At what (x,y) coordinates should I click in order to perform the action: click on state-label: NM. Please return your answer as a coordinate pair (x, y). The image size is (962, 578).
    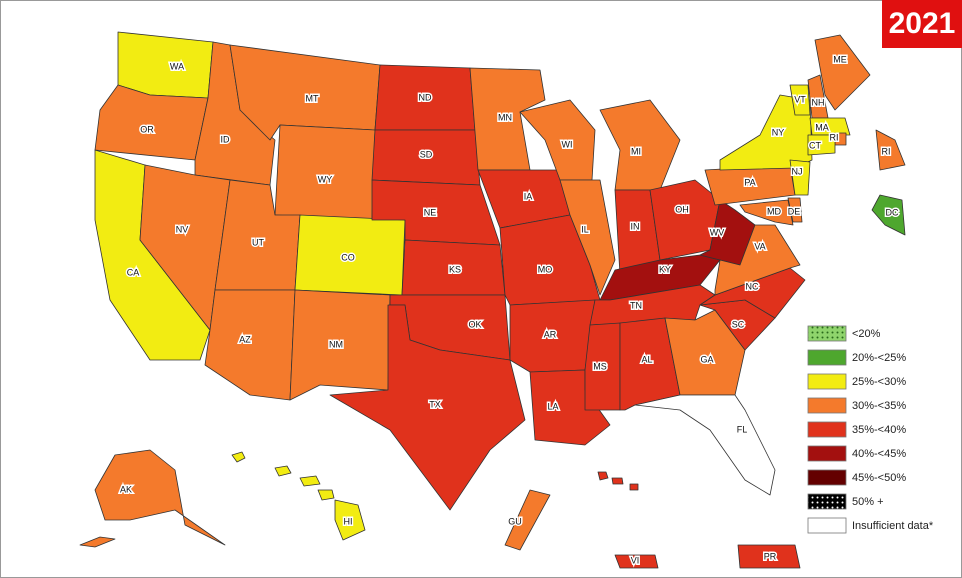
    Looking at the image, I should click on (336, 344).